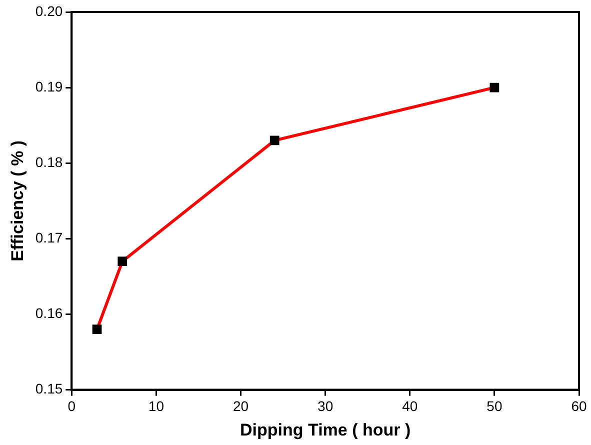 The width and height of the screenshot is (591, 445). I want to click on x-tick-label: 10, so click(156, 406).